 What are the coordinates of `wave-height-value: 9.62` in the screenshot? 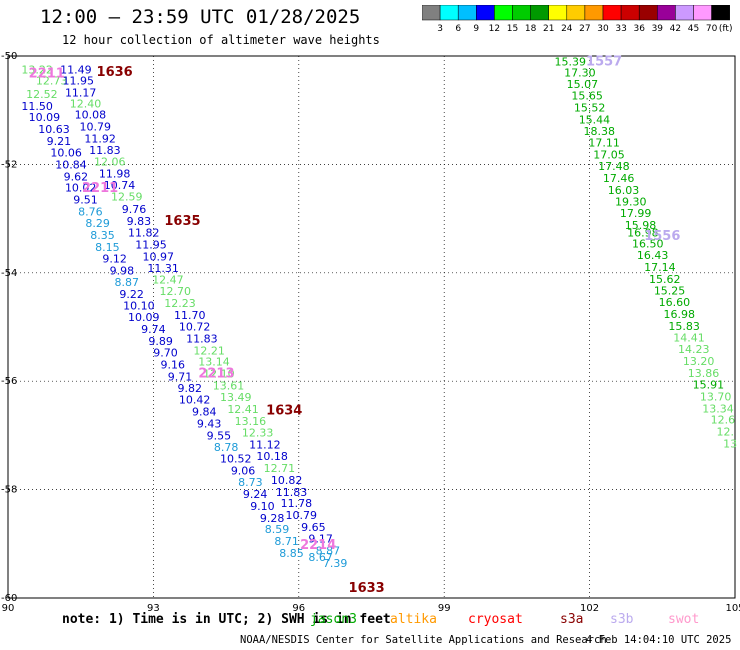 It's located at (76, 176).